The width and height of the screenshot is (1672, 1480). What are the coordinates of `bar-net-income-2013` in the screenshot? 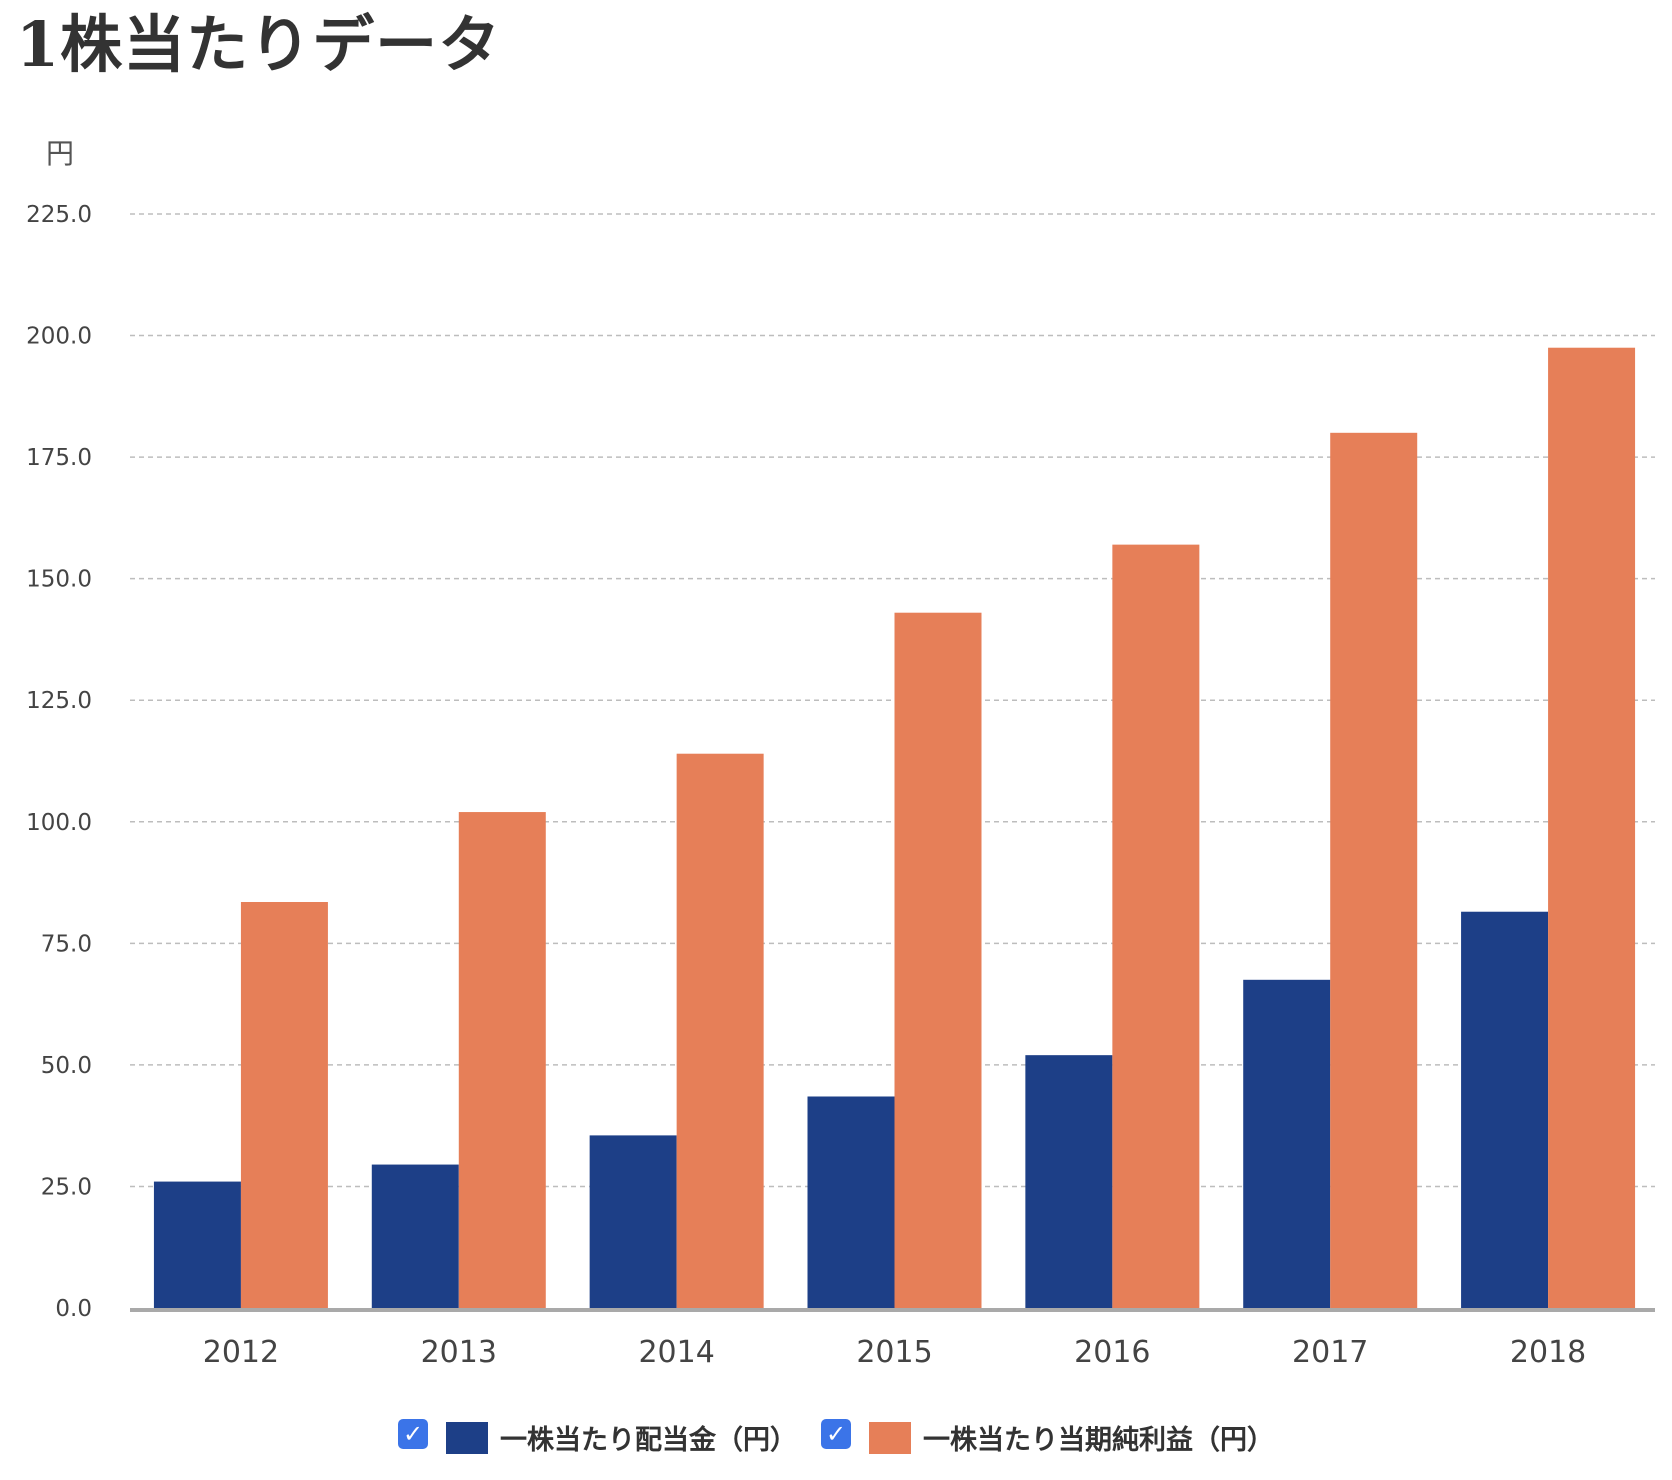 It's located at (502, 1060).